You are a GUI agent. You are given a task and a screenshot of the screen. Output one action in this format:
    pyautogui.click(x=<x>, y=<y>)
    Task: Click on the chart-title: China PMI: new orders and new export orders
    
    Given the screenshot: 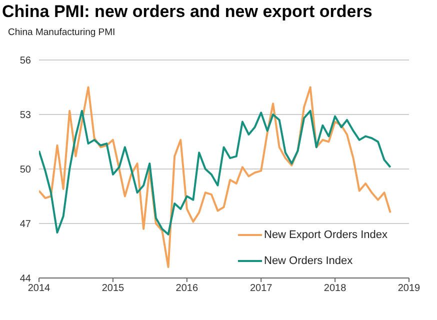 What is the action you would take?
    pyautogui.click(x=187, y=12)
    